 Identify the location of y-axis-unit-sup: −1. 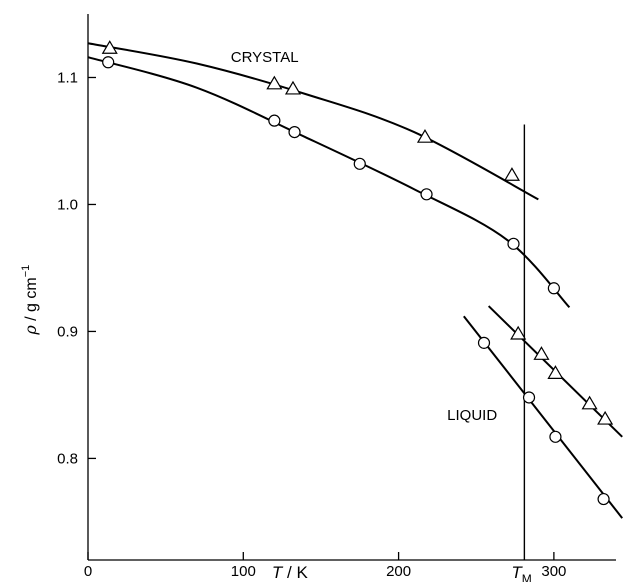
(26, 271).